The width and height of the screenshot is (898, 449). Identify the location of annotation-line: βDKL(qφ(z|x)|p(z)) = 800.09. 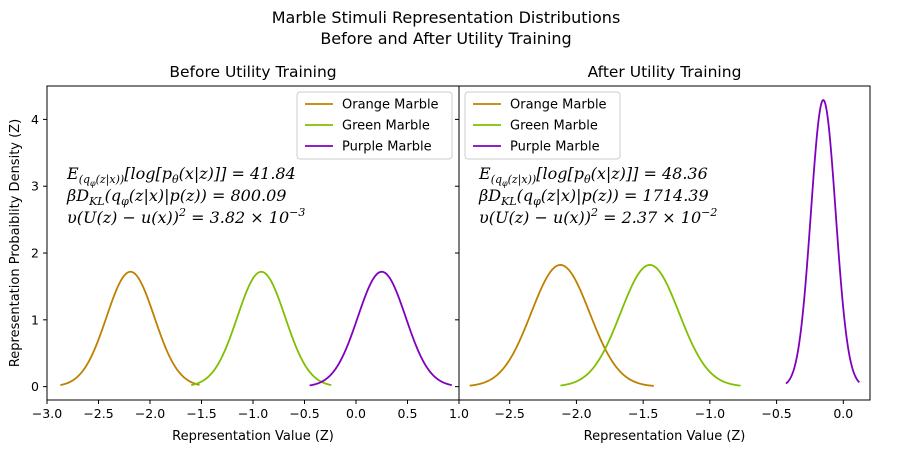
(176, 197).